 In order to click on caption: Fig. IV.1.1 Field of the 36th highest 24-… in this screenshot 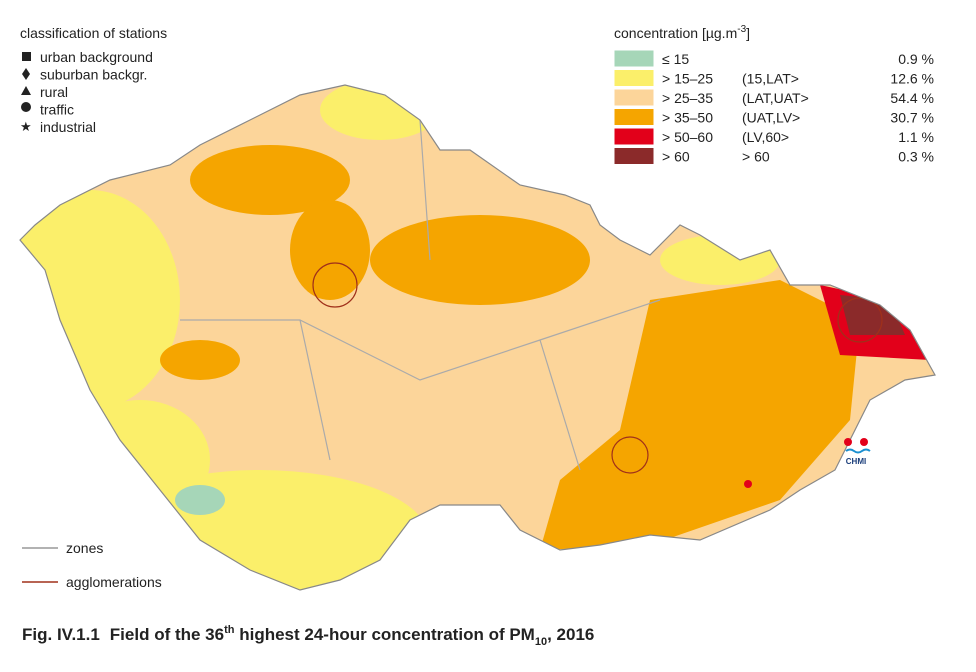, I will do `click(308, 636)`.